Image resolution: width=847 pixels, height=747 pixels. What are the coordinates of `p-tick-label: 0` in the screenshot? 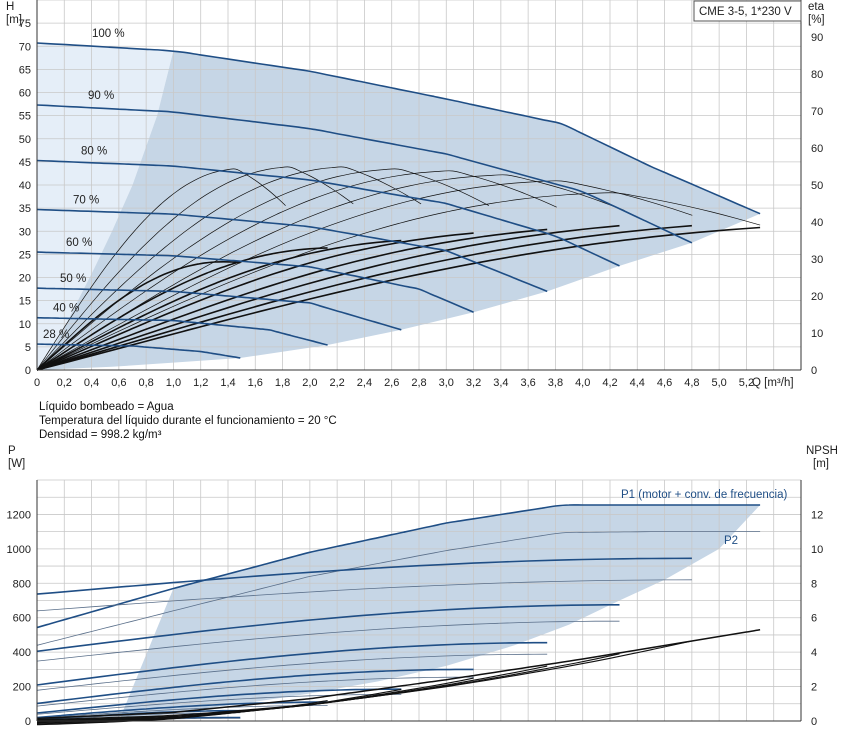 It's located at (28, 722).